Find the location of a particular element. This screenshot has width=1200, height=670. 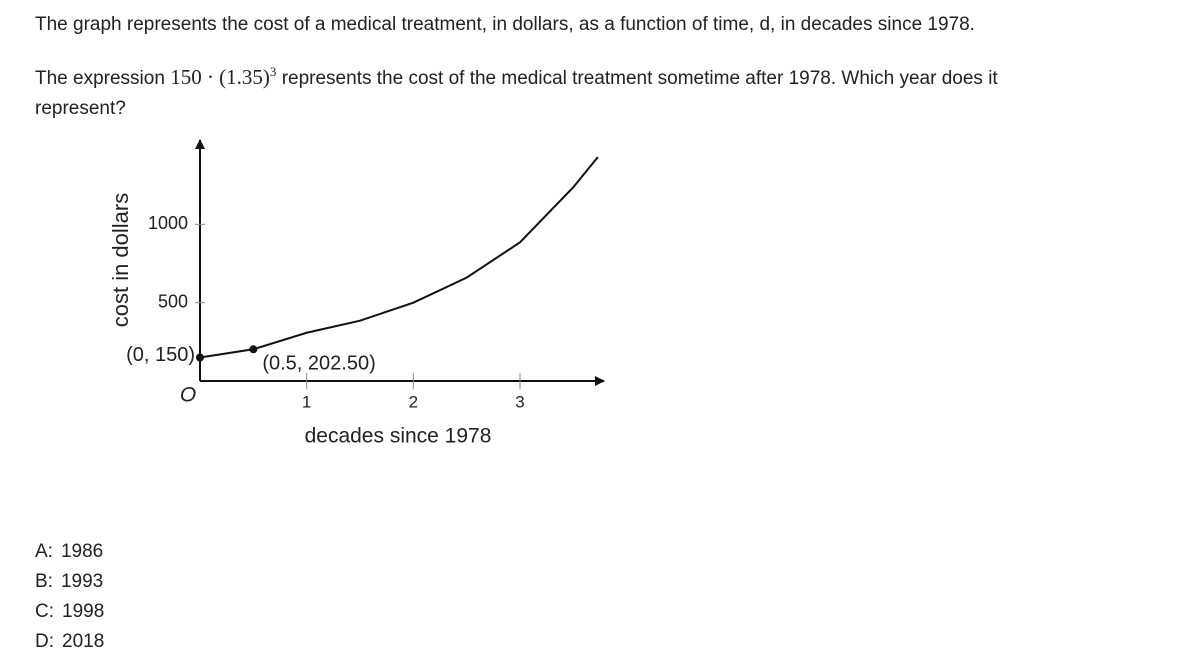

choice-text: 1998 is located at coordinates (83, 611).